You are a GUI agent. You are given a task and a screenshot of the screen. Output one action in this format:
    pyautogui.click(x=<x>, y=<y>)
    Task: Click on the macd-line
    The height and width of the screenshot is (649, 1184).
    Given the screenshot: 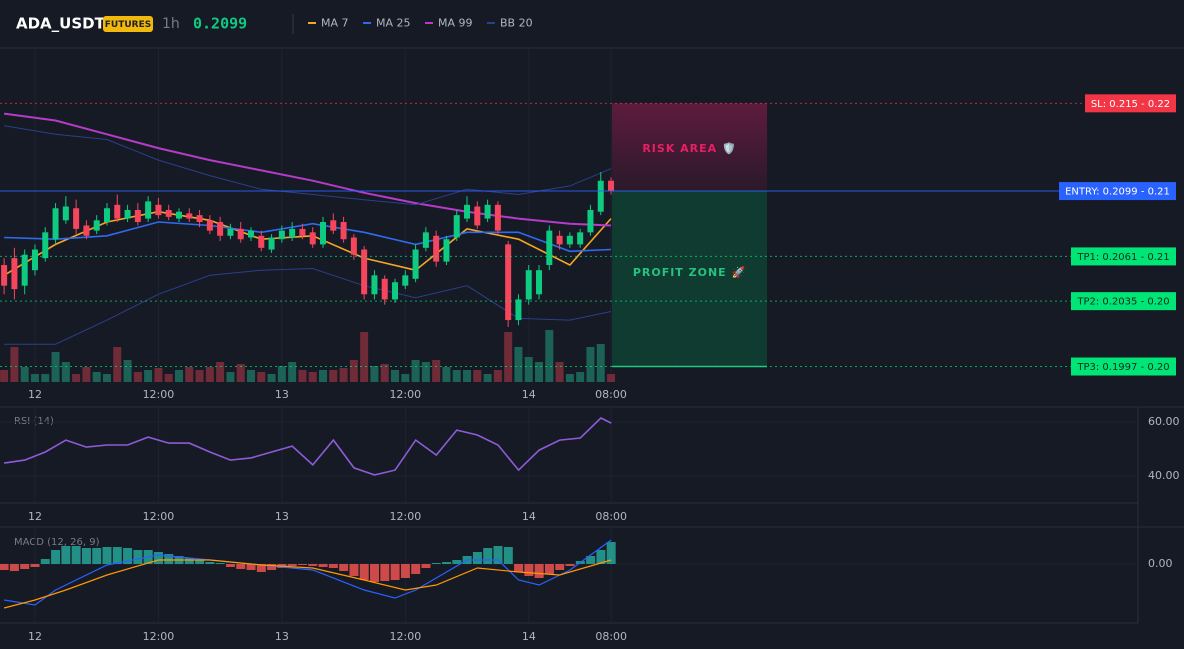 What is the action you would take?
    pyautogui.click(x=308, y=572)
    